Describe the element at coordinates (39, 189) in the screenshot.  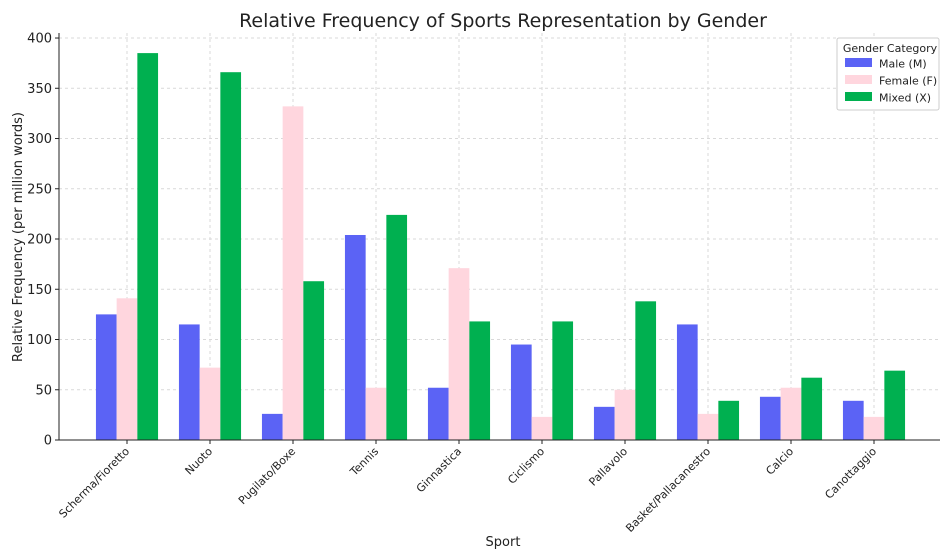
I see `y-tick-label: 250` at that location.